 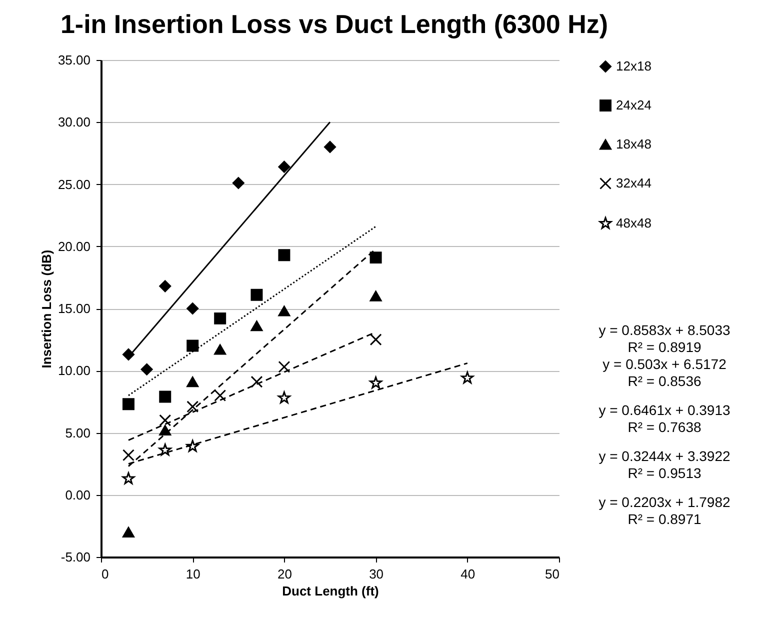 I want to click on text: R² = 0.8919, so click(x=664, y=347).